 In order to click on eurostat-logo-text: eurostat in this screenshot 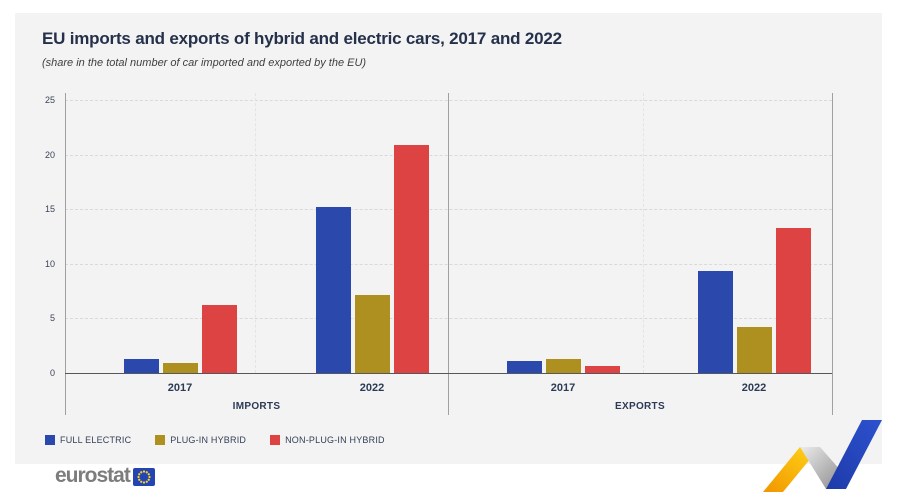, I will do `click(93, 475)`.